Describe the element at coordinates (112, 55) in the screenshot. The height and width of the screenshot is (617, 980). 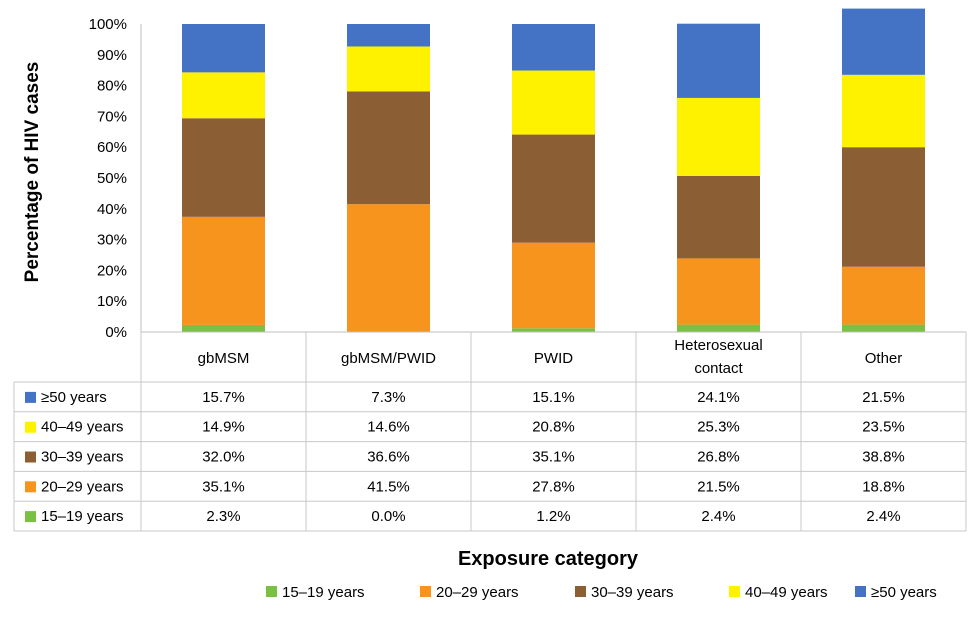
I see `y-tick-label: 90%` at that location.